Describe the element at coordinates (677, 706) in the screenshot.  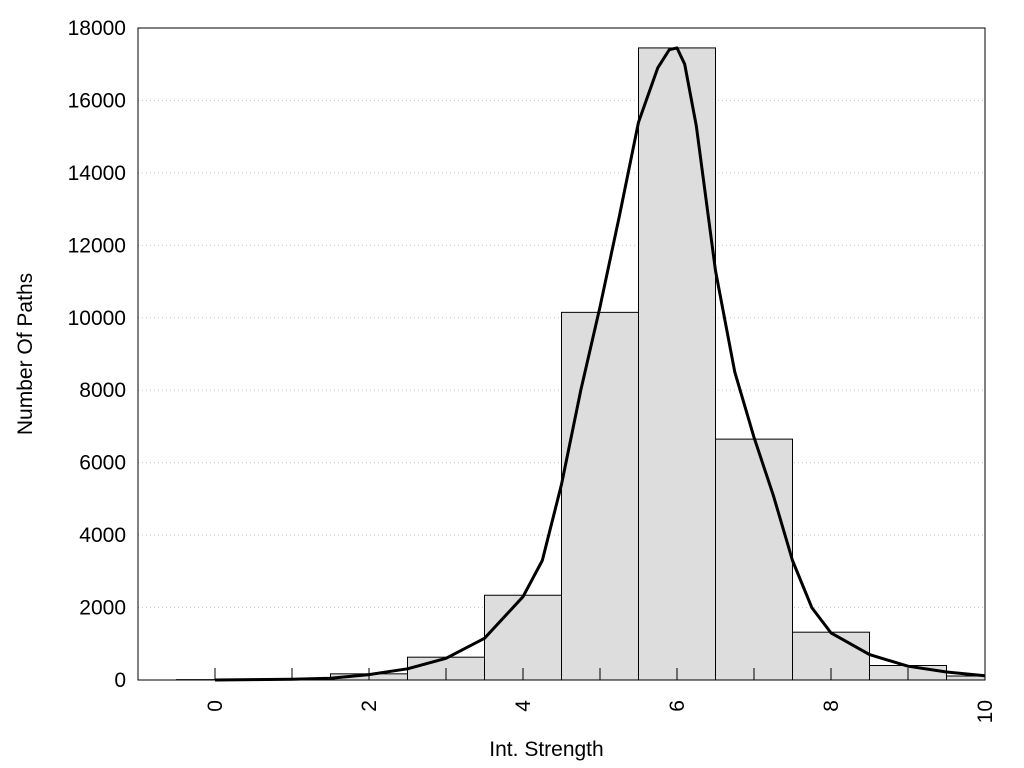
I see `x-tick-label: 6` at that location.